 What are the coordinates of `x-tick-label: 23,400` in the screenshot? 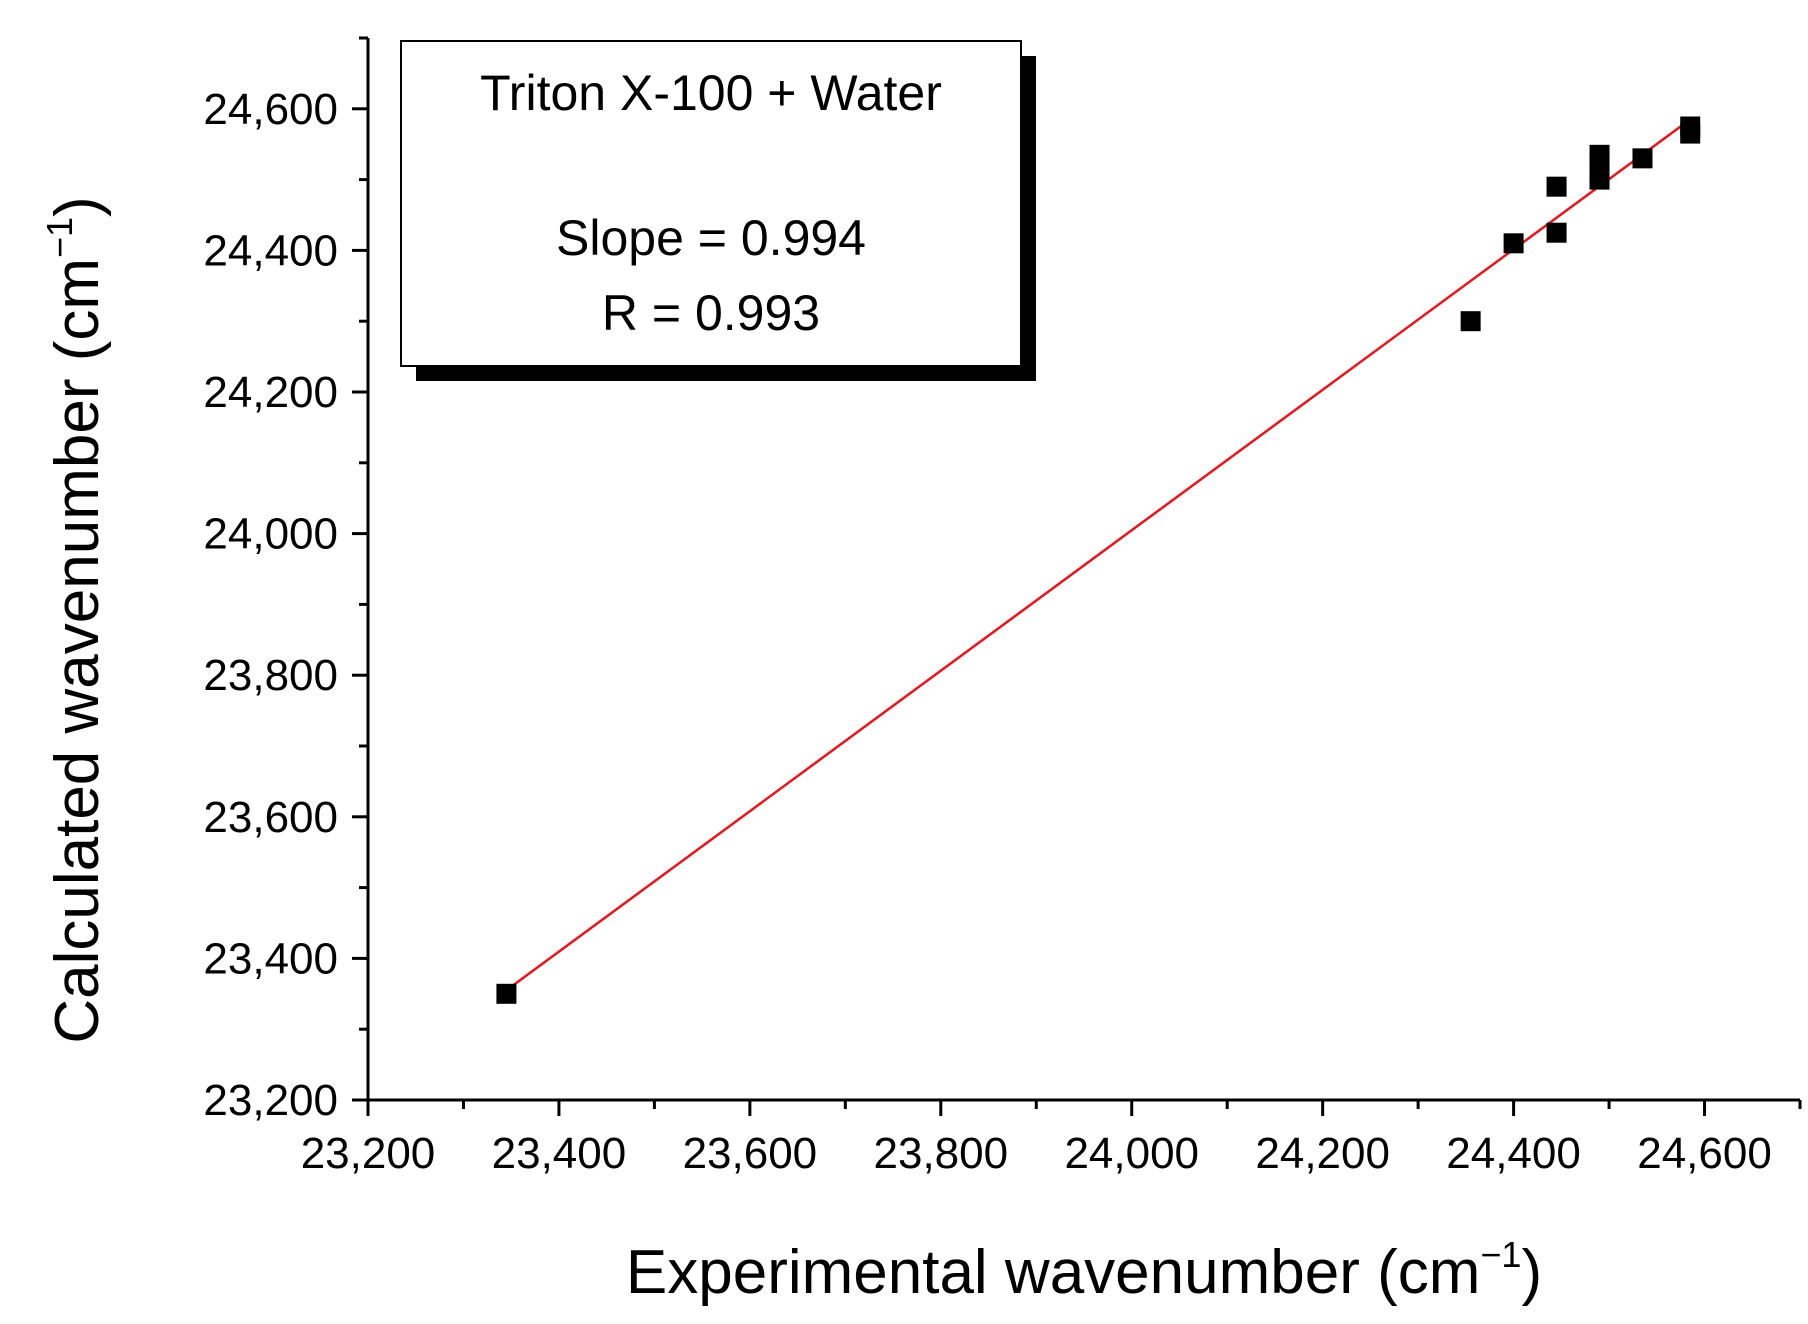 It's located at (559, 1153).